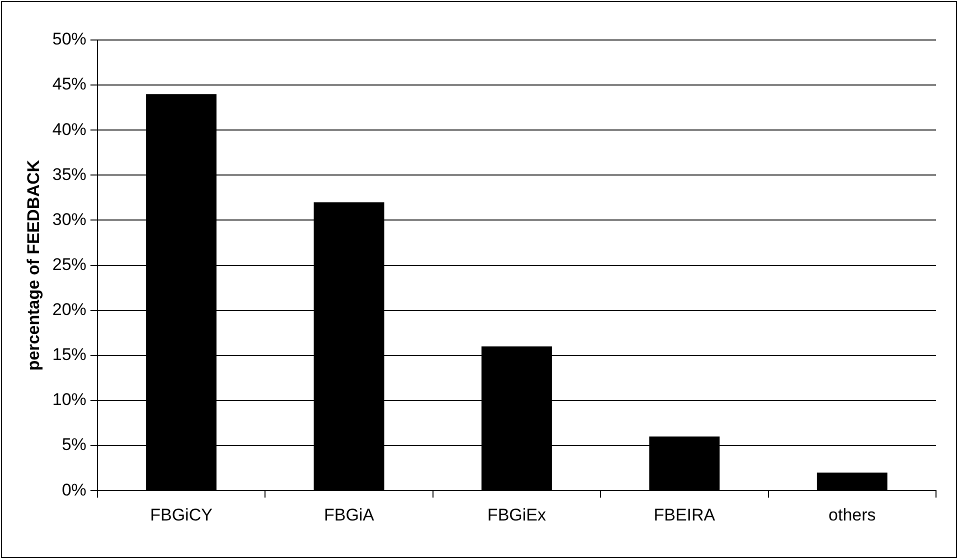 This screenshot has width=958, height=559. What do you see at coordinates (69, 354) in the screenshot?
I see `y-tick-label: 15%` at bounding box center [69, 354].